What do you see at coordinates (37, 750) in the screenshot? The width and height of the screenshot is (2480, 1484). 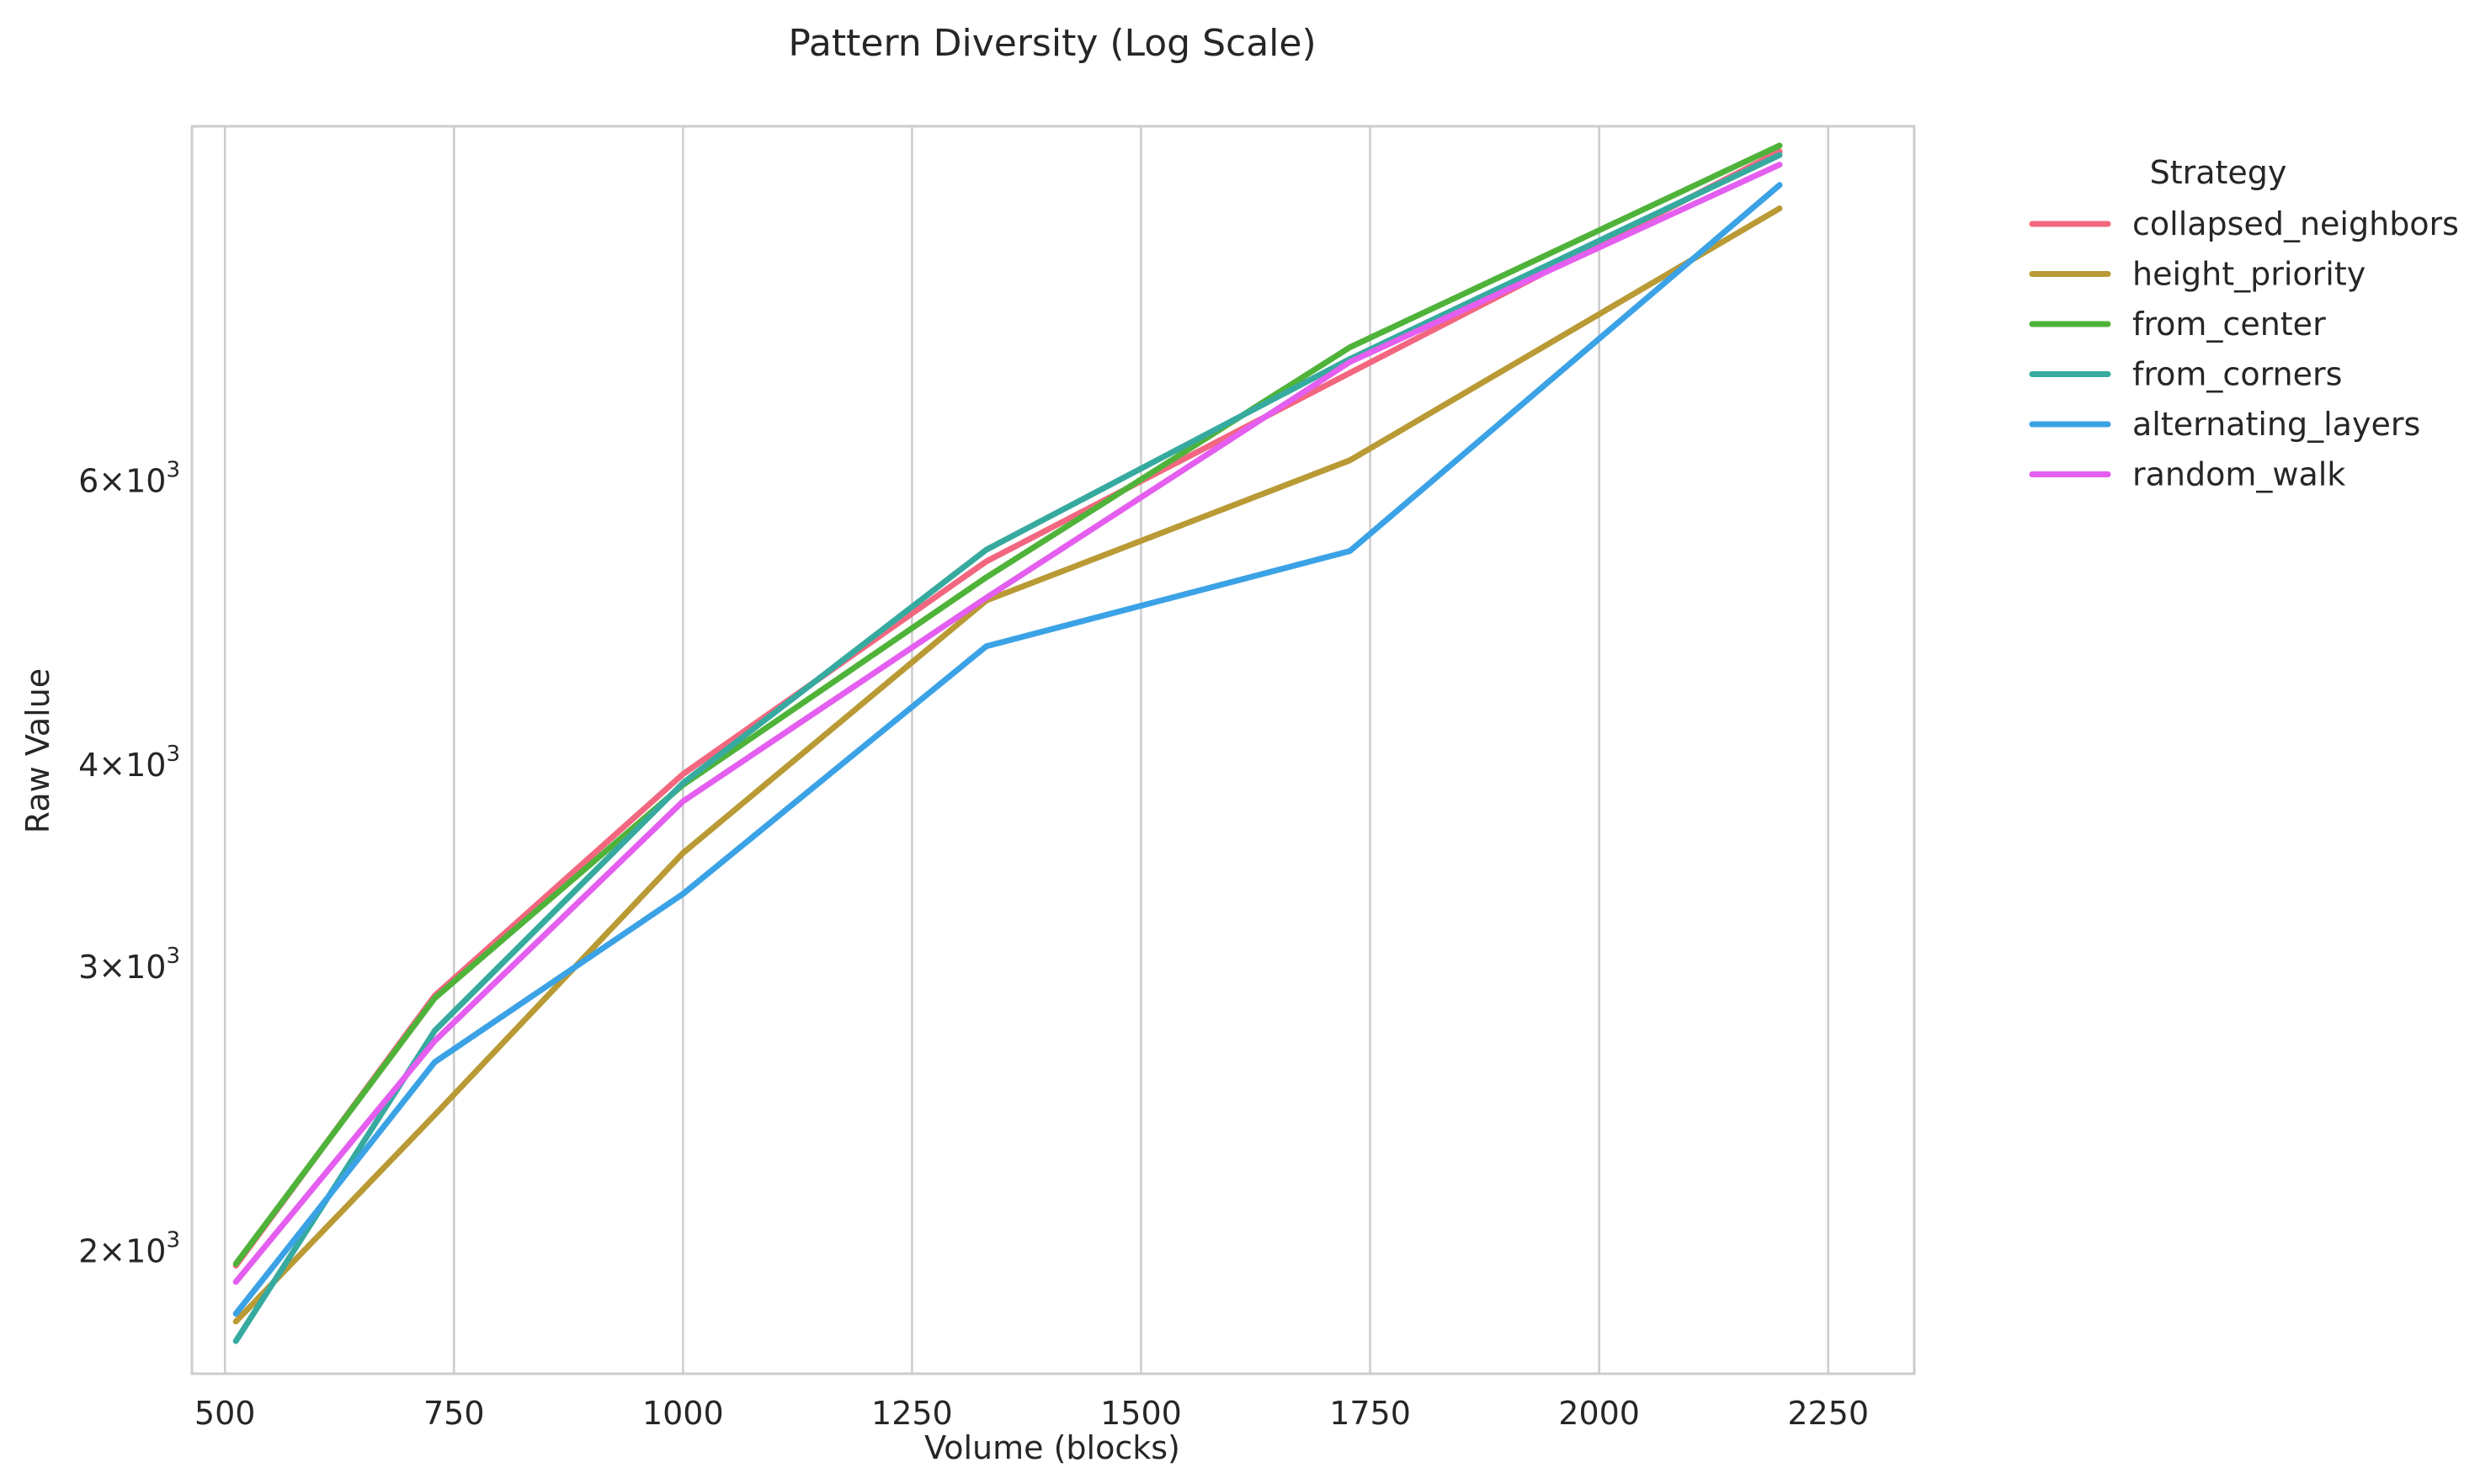 I see `y-axis-label: Raw Value` at bounding box center [37, 750].